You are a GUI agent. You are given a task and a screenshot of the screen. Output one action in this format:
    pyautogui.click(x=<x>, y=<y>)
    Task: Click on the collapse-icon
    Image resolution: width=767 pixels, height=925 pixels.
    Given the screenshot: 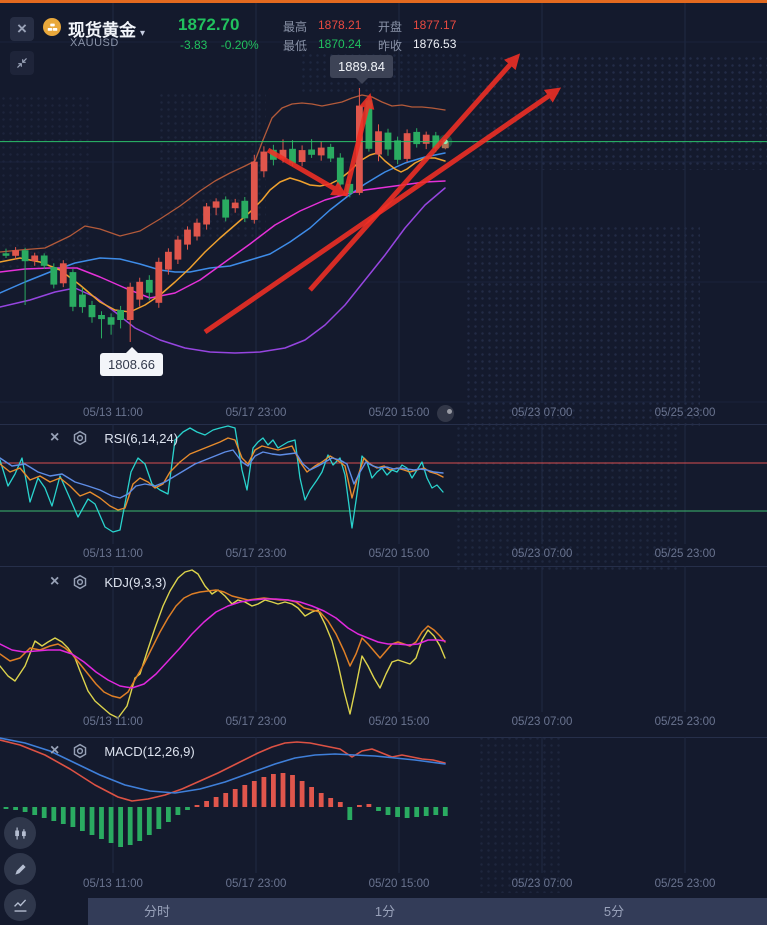 What is the action you would take?
    pyautogui.click(x=22, y=63)
    